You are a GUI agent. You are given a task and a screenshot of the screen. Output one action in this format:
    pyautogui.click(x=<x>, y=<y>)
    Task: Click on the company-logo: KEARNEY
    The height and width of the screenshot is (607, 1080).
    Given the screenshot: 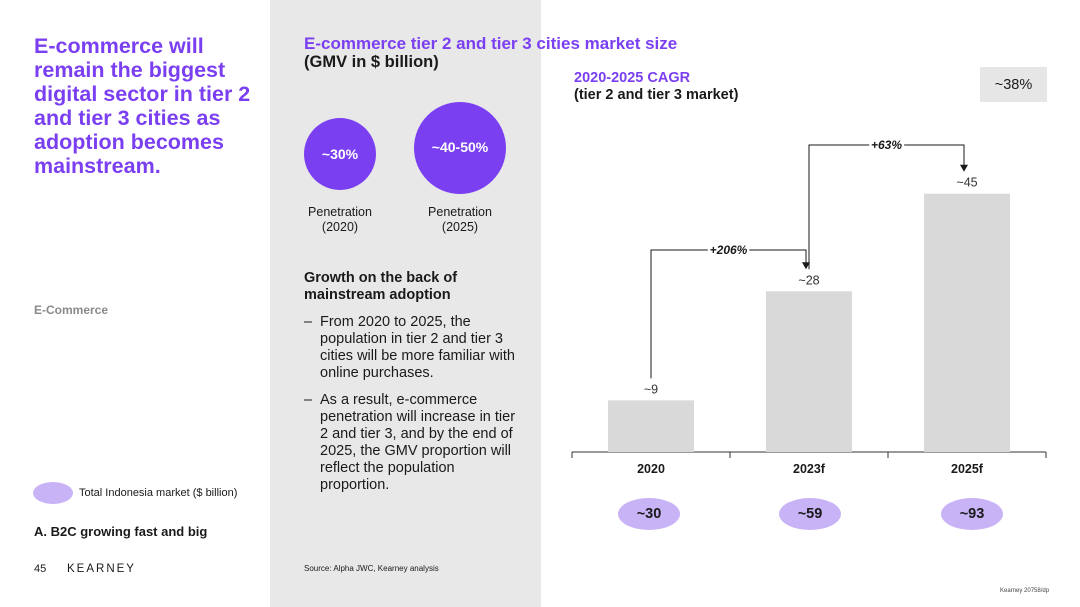 What is the action you would take?
    pyautogui.click(x=101, y=569)
    